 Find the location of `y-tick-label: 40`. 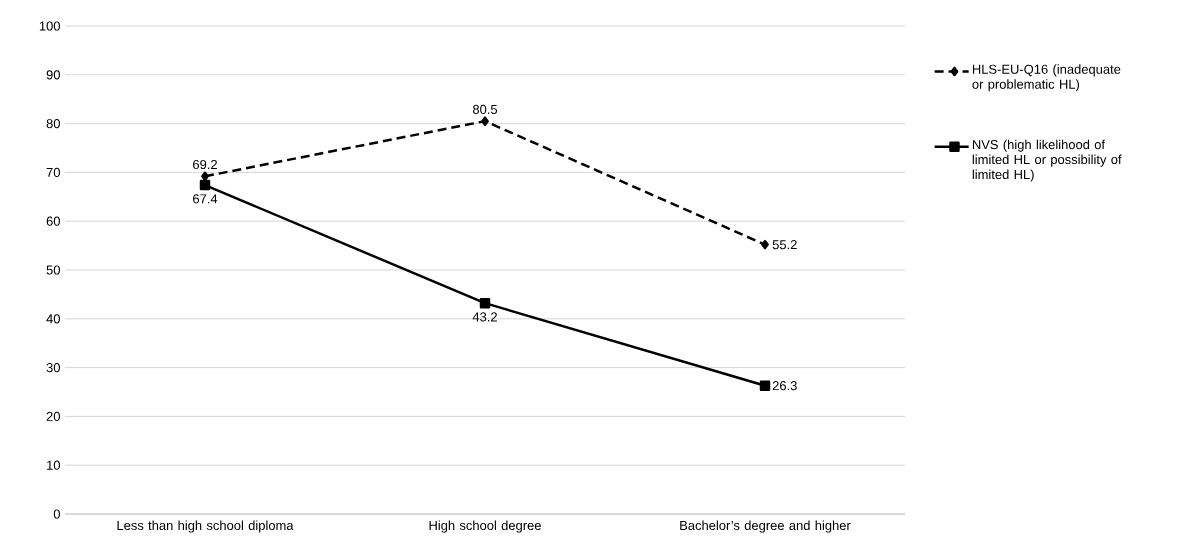

y-tick-label: 40 is located at coordinates (53, 319).